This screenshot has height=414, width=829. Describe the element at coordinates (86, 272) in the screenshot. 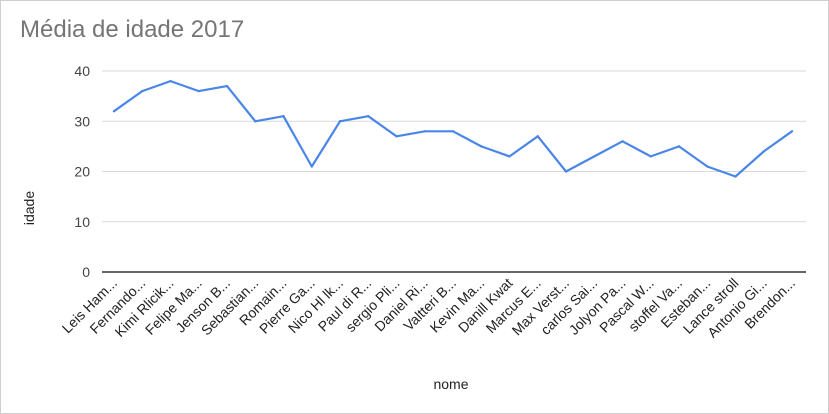

I see `y-tick-label: 0` at that location.